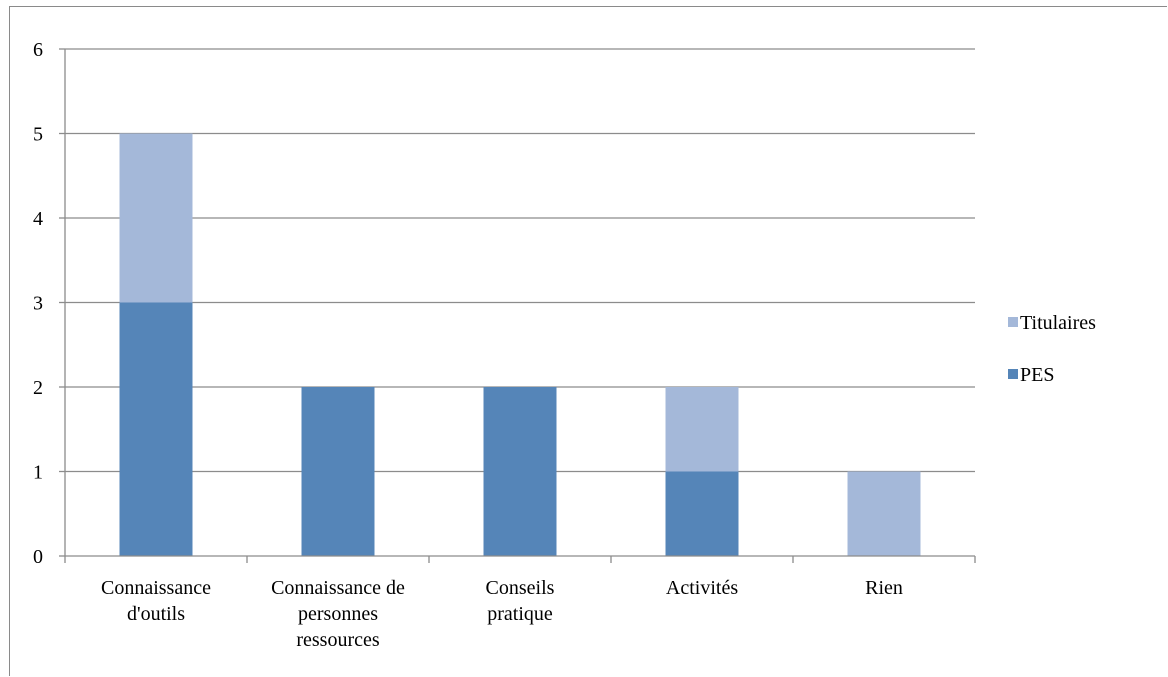 The image size is (1168, 677). Describe the element at coordinates (38, 388) in the screenshot. I see `y-tick-label: 2` at that location.